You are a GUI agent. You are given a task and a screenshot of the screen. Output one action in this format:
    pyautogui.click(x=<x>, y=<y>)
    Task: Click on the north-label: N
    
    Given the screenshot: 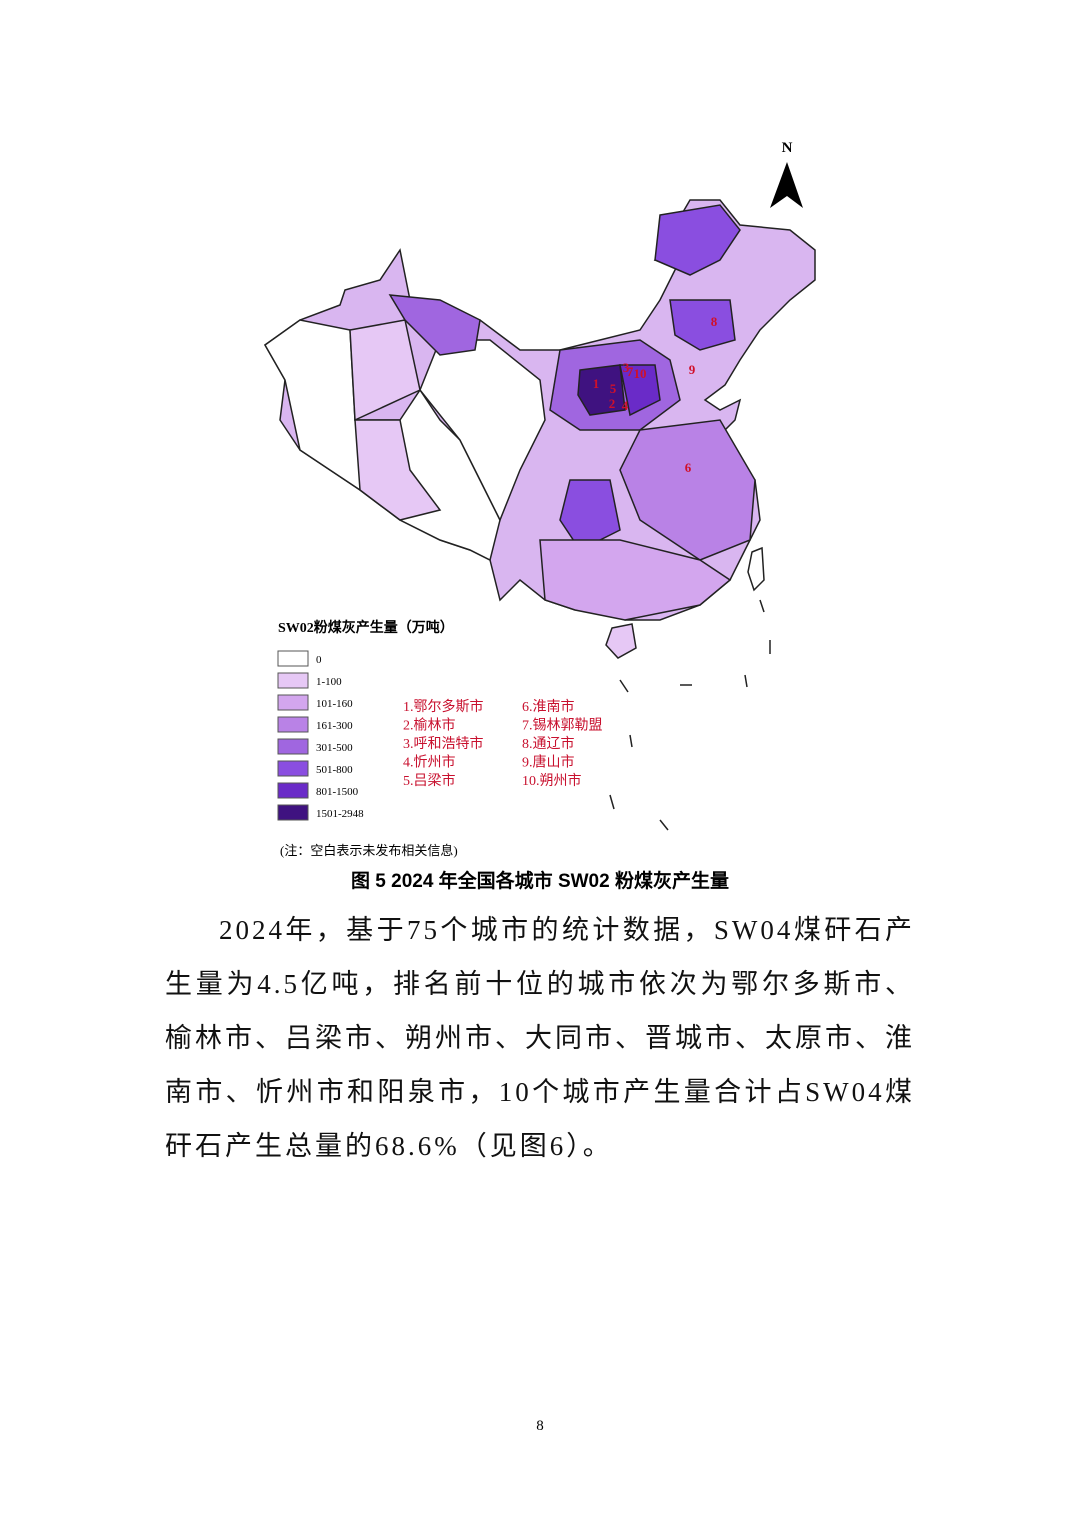 What is the action you would take?
    pyautogui.click(x=787, y=148)
    